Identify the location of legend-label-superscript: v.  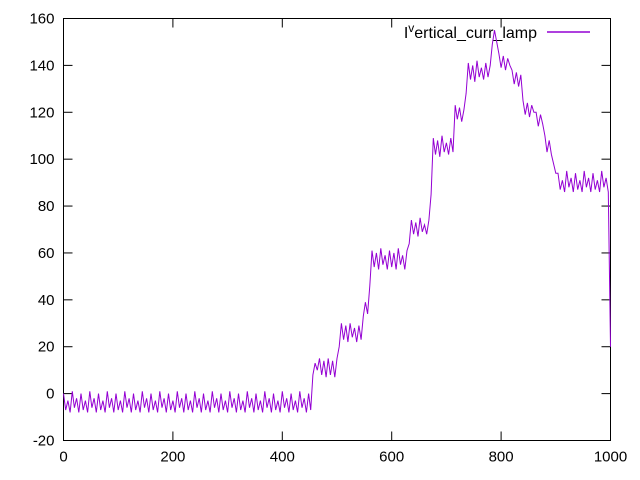
(411, 28).